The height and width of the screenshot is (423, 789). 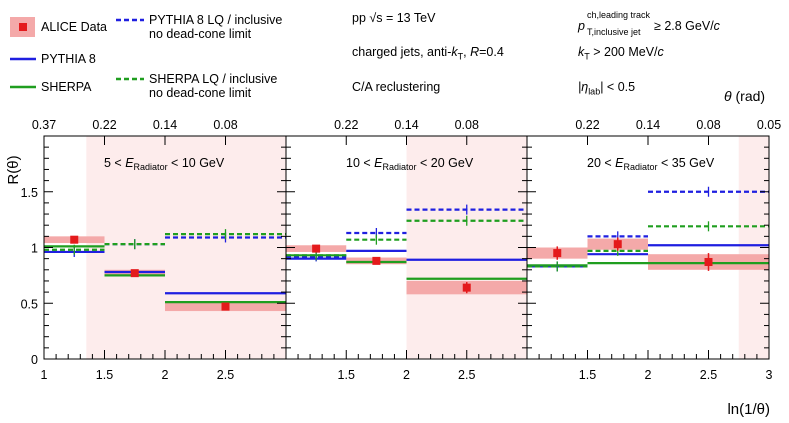 I want to click on y-tick-label: 0.5, so click(x=29, y=304).